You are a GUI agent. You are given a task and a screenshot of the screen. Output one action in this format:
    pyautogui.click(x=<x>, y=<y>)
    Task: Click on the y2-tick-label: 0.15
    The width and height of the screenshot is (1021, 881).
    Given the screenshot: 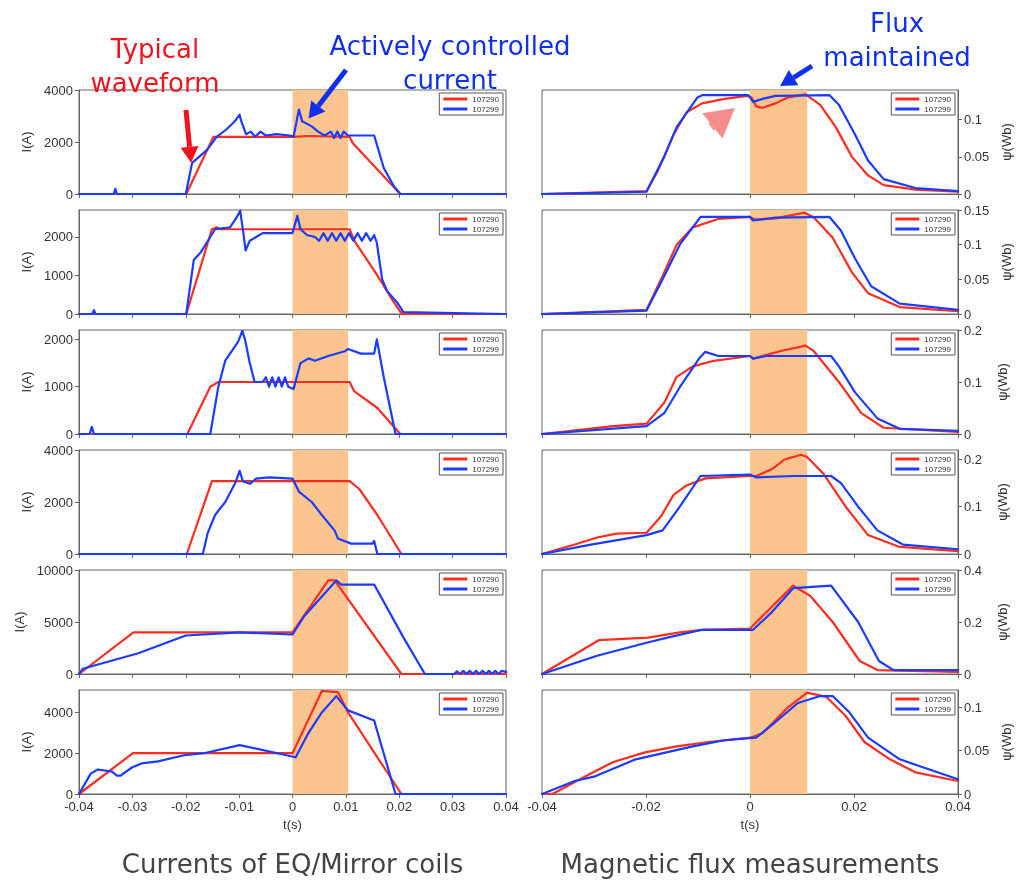 What is the action you would take?
    pyautogui.click(x=977, y=210)
    